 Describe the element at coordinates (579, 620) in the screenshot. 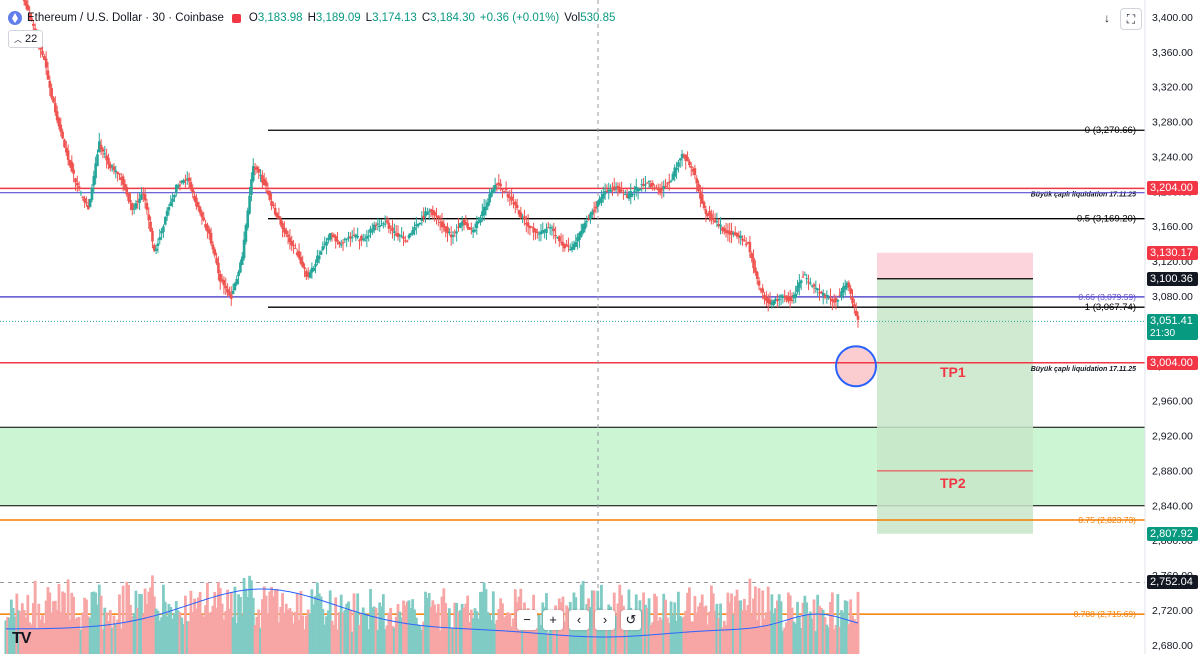

I see `scroll-left-button: ‹` at that location.